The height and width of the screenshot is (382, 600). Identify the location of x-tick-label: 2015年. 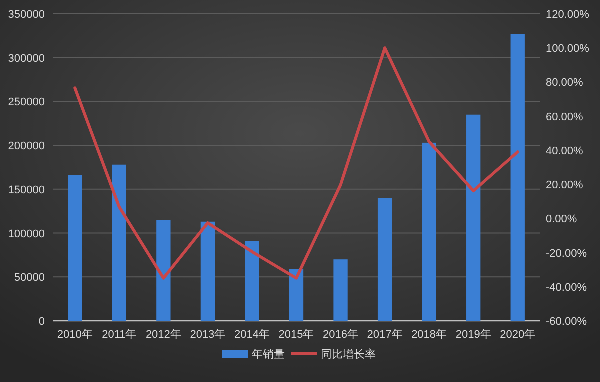
(296, 335).